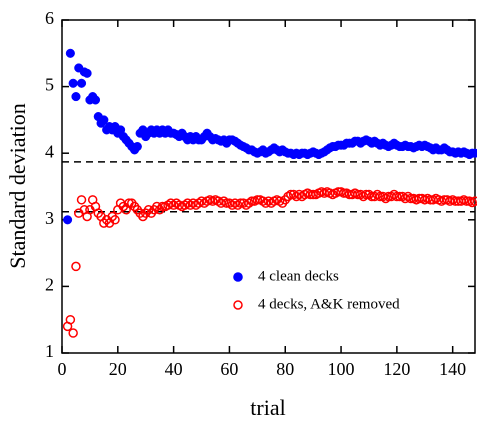 Image resolution: width=477 pixels, height=427 pixels. Describe the element at coordinates (49, 218) in the screenshot. I see `y-tick-label: 3` at that location.